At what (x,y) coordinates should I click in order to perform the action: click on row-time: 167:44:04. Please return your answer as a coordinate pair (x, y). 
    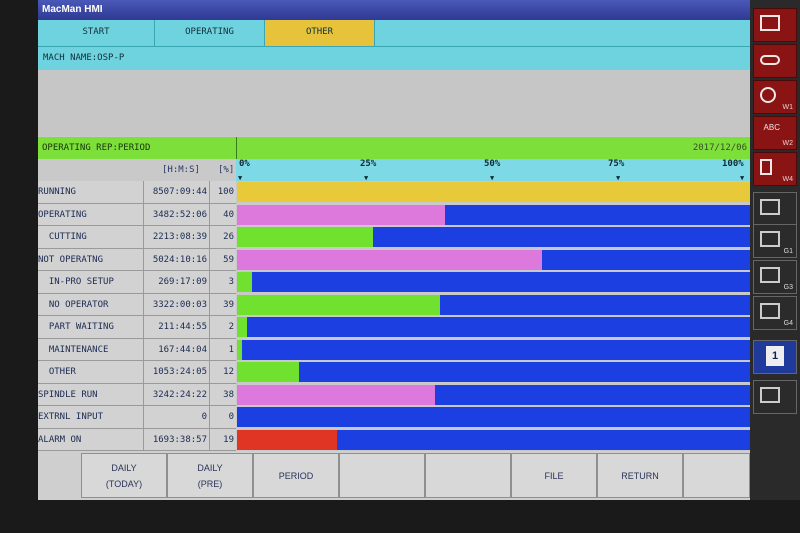
    Looking at the image, I should click on (176, 349).